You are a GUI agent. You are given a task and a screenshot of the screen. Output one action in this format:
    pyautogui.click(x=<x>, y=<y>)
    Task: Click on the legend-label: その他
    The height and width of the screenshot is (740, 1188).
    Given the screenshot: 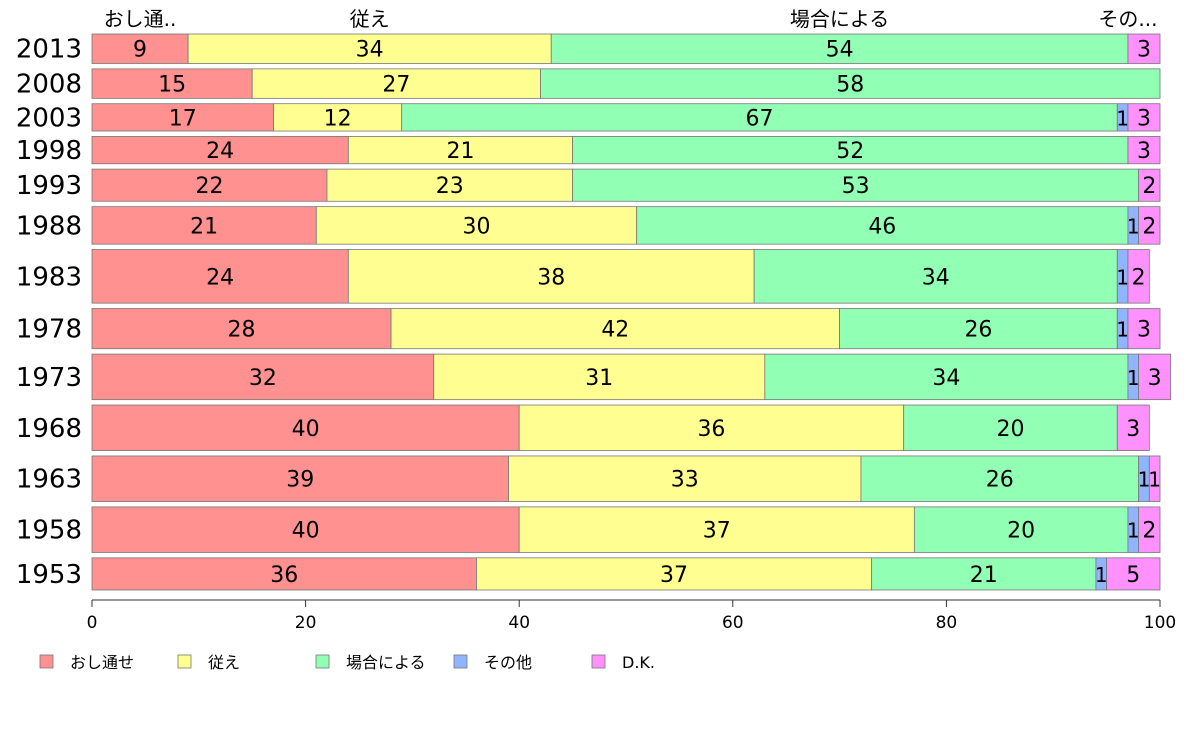 What is the action you would take?
    pyautogui.click(x=508, y=662)
    